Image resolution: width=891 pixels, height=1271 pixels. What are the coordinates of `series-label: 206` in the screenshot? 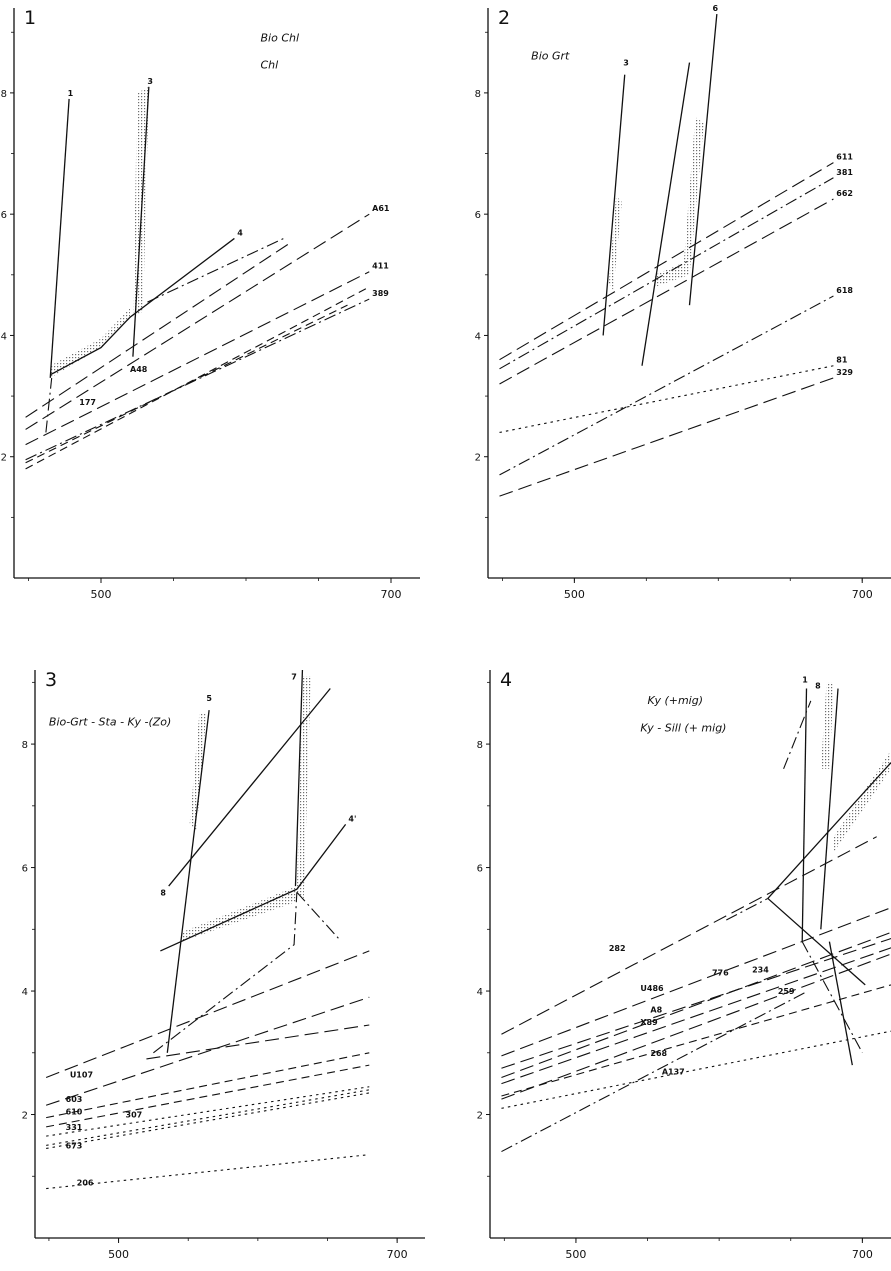 It's located at (85, 1183).